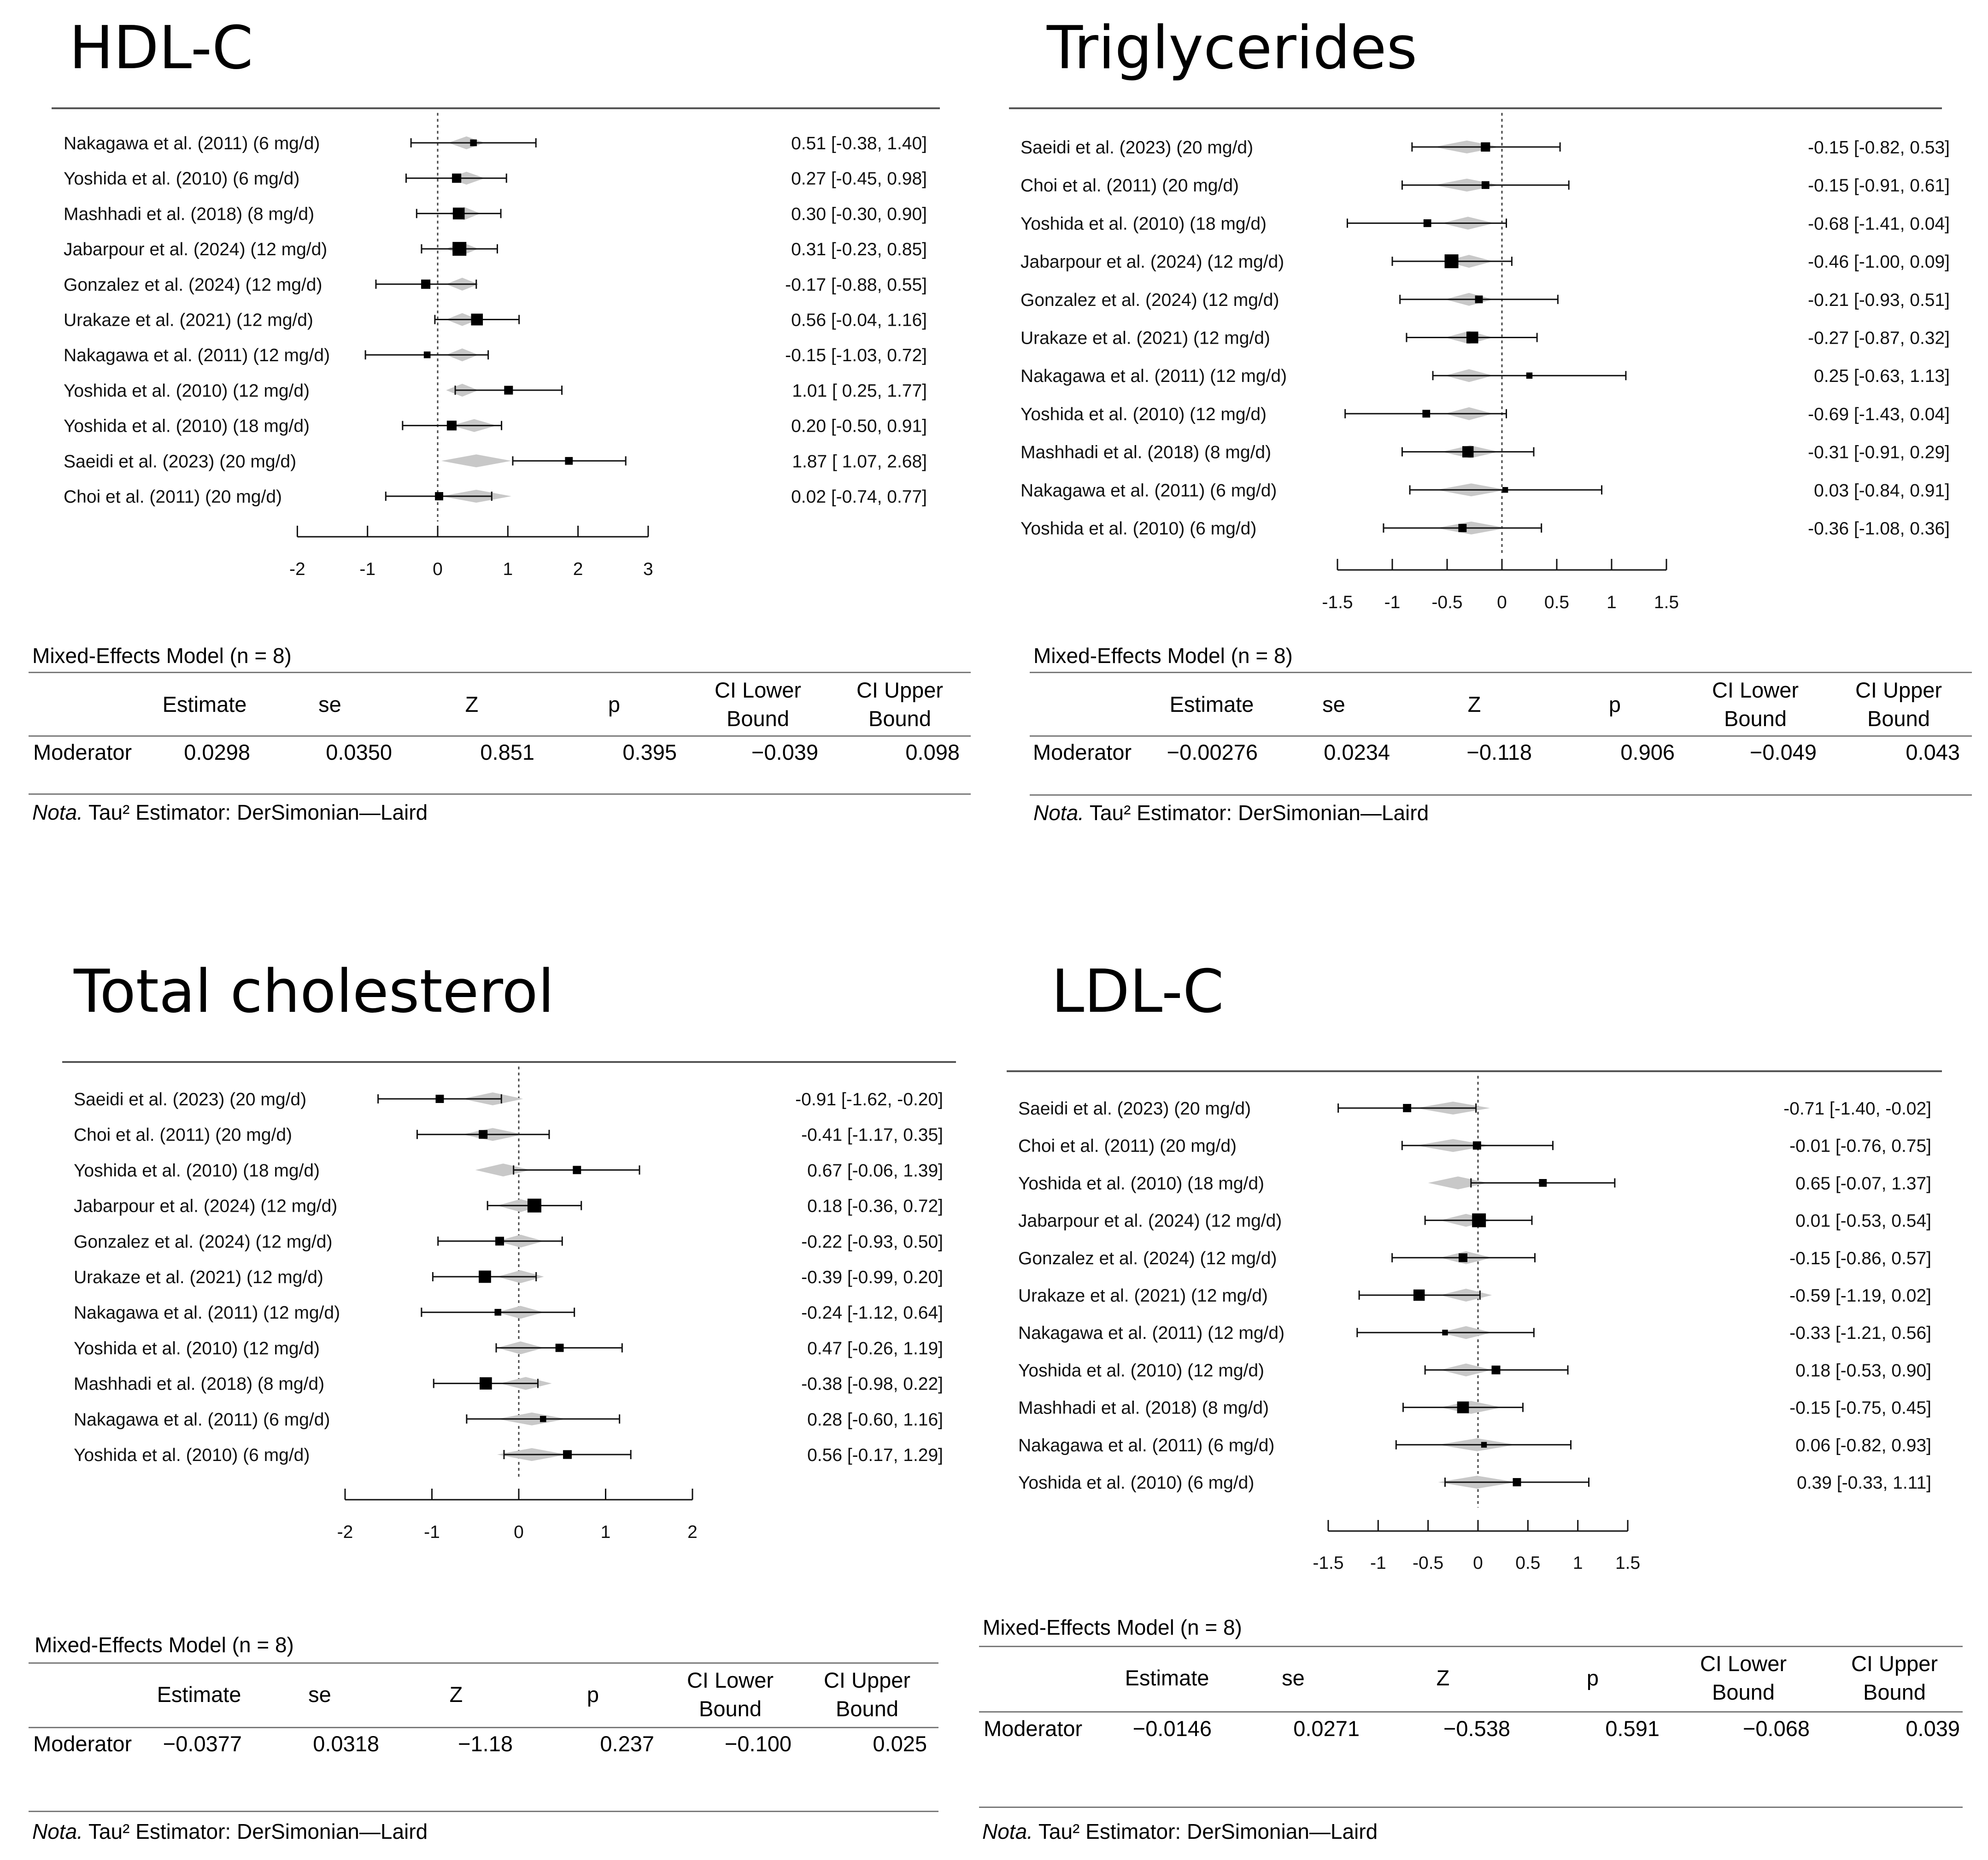  What do you see at coordinates (367, 569) in the screenshot?
I see `x-tick-label: -1` at bounding box center [367, 569].